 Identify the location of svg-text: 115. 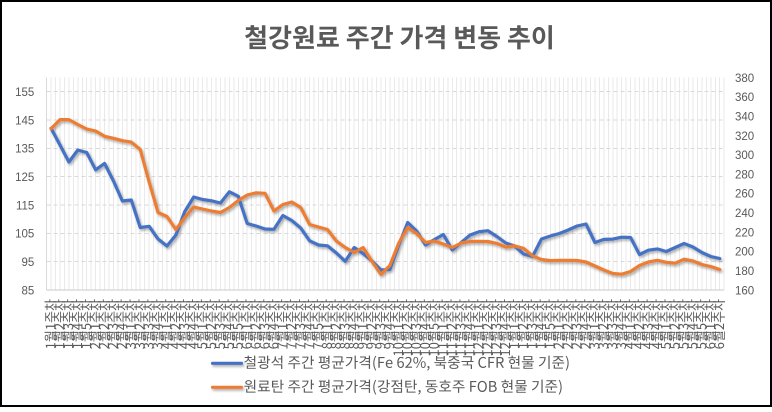
(25, 206).